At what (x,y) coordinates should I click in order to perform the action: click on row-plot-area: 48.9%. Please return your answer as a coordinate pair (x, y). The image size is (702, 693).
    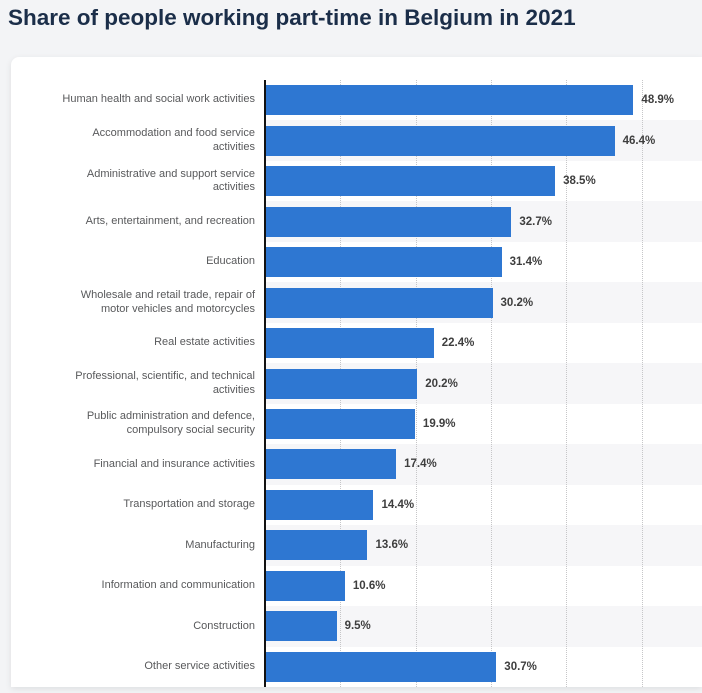
    Looking at the image, I should click on (483, 100).